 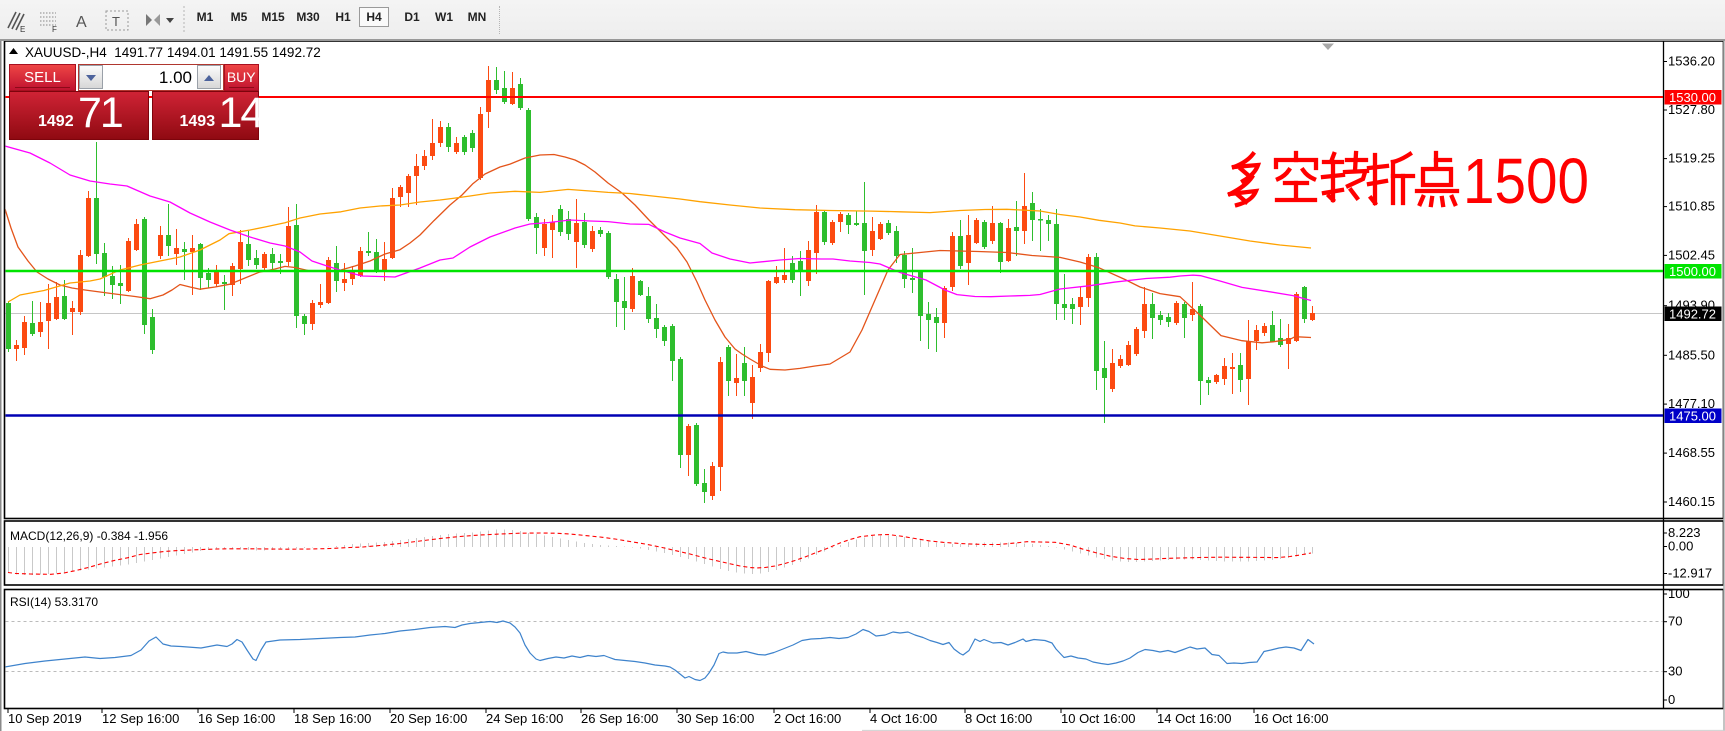 What do you see at coordinates (1691, 158) in the screenshot?
I see `svg-text: 1519.25` at bounding box center [1691, 158].